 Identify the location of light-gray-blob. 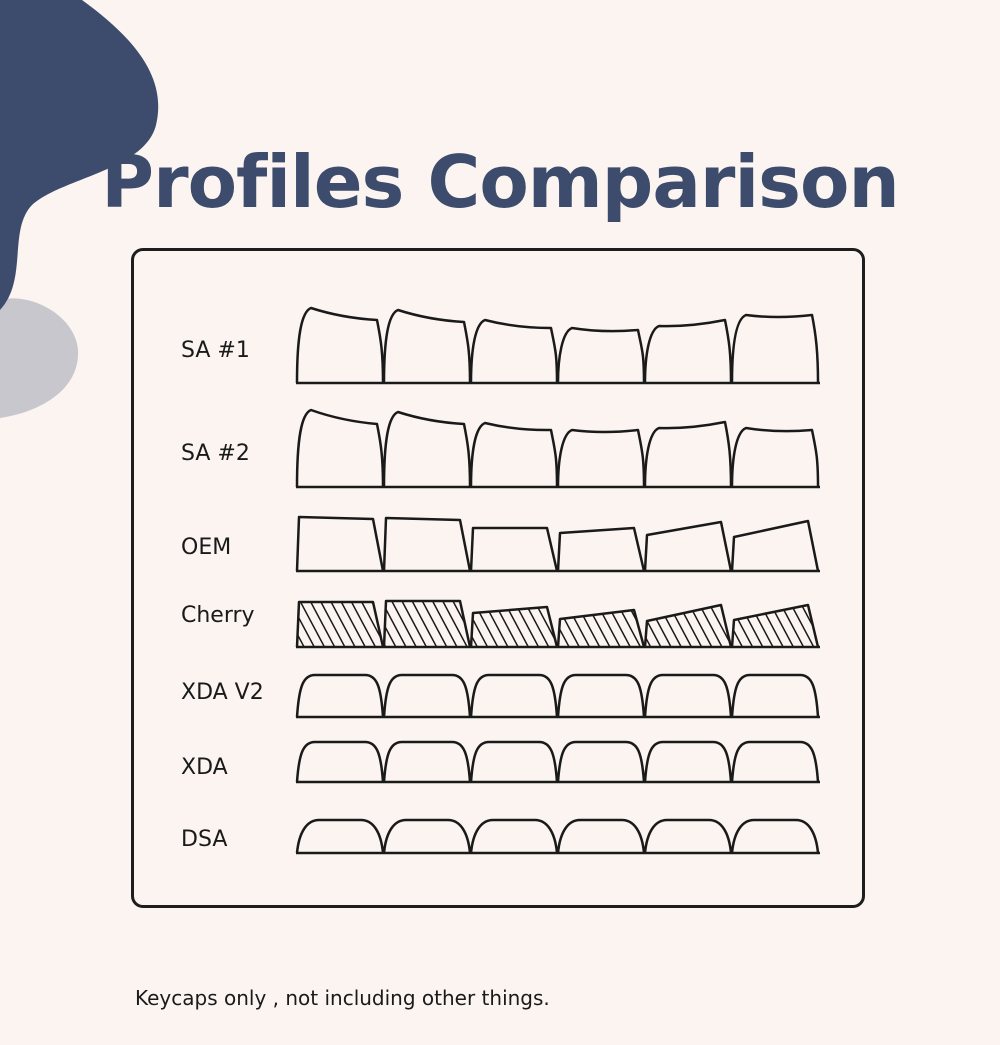
(39, 358).